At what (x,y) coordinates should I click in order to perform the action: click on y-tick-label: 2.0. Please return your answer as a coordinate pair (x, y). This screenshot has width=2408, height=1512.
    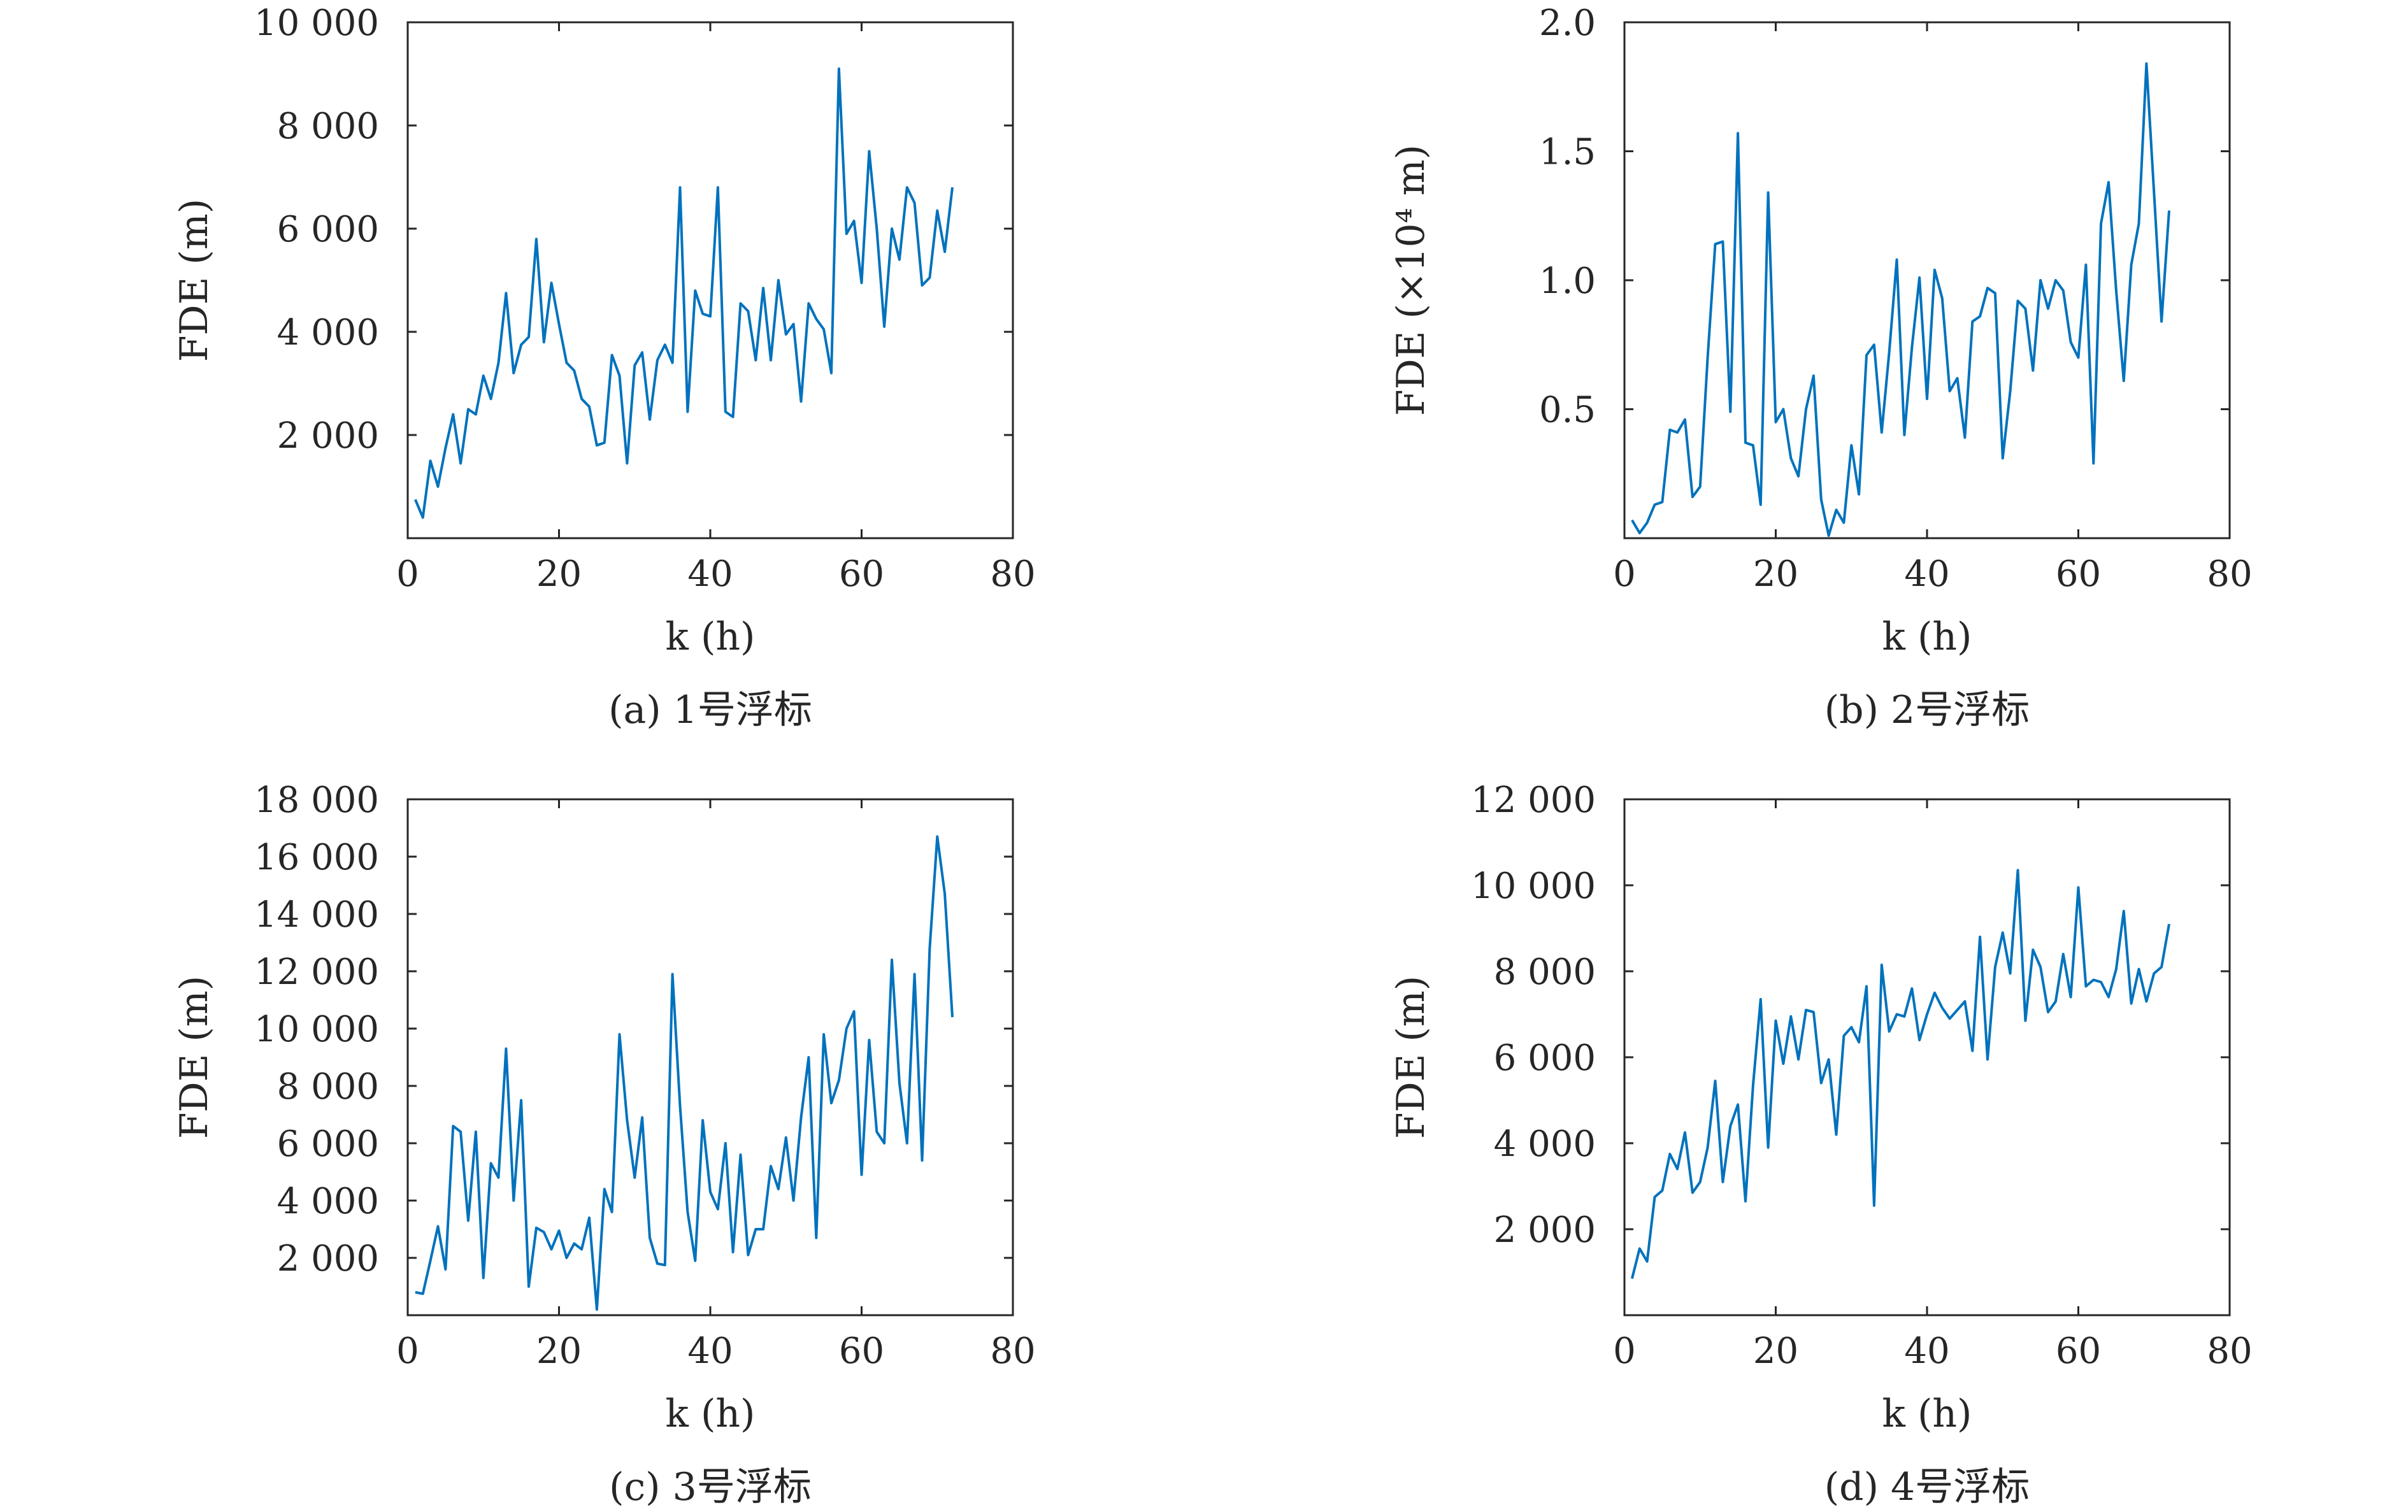
    Looking at the image, I should click on (1567, 23).